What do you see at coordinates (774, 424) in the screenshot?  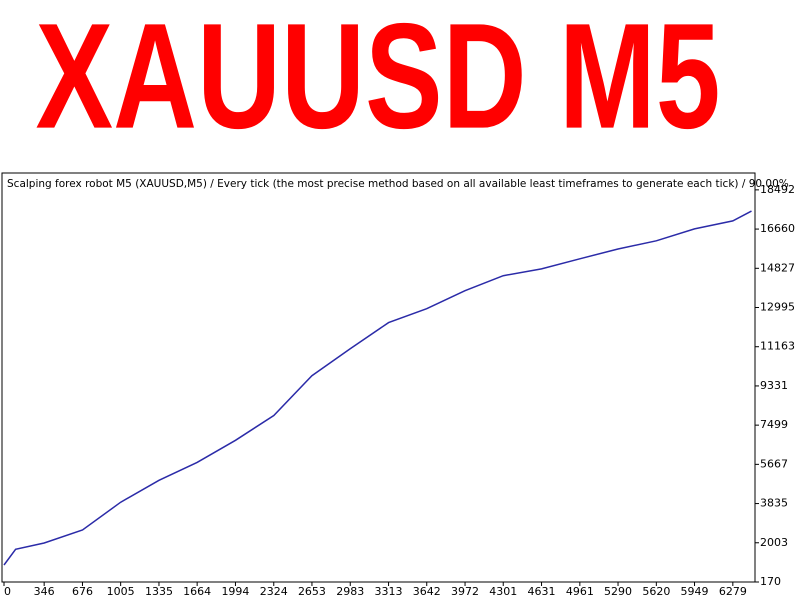 I see `y-tick-label: 7499` at bounding box center [774, 424].